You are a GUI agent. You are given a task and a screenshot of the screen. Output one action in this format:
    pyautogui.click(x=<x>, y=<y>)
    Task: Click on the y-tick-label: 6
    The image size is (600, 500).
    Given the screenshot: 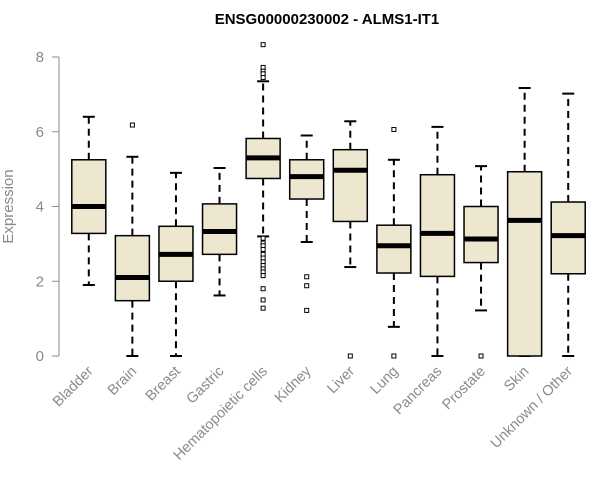 What is the action you would take?
    pyautogui.click(x=40, y=132)
    